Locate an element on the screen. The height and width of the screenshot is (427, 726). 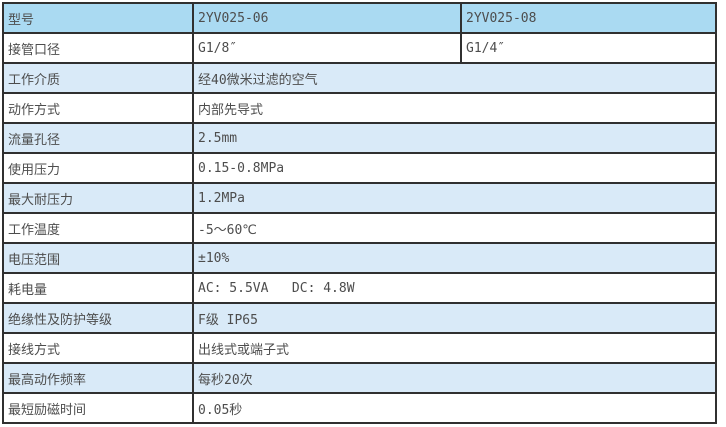
table-row-max-pressure: 最大耐压力 1.2MPa is located at coordinates (359, 198).